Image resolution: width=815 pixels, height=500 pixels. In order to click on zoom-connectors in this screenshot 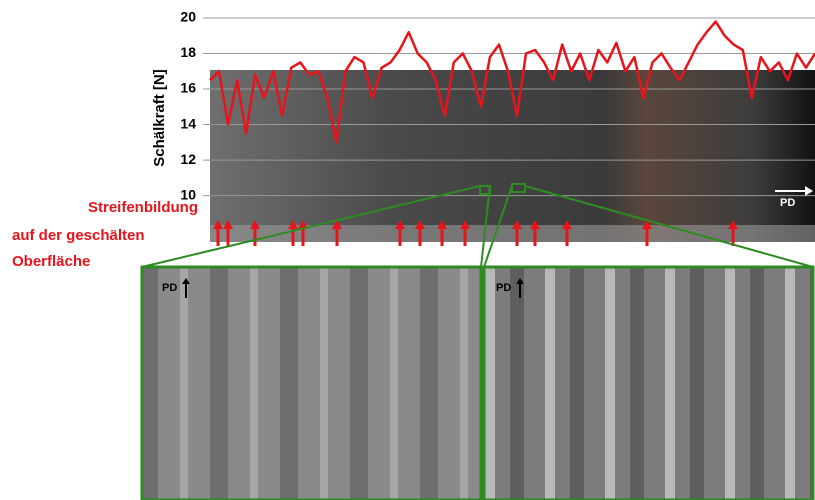, I will do `click(477, 225)`.